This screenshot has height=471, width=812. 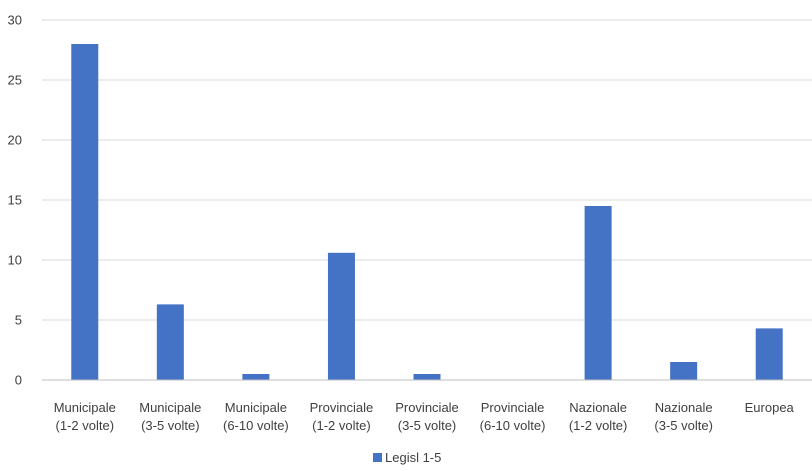 What do you see at coordinates (15, 80) in the screenshot?
I see `y-tick-label: 25` at bounding box center [15, 80].